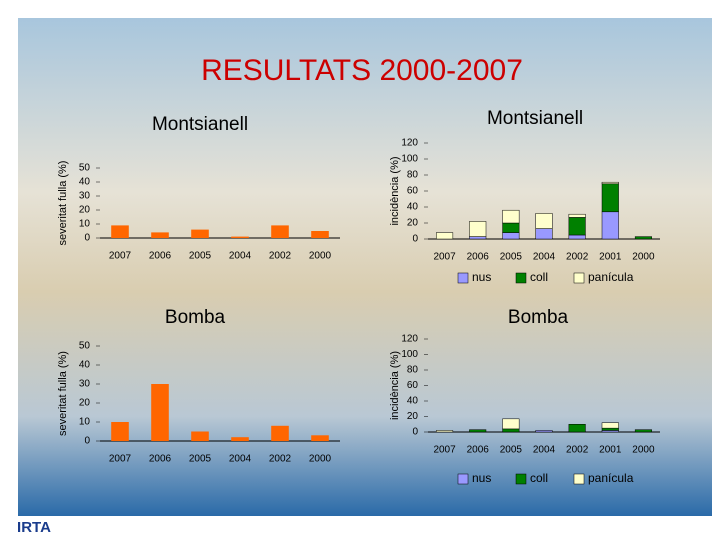 This screenshot has width=720, height=545. I want to click on y-tick-label: 30, so click(85, 384).